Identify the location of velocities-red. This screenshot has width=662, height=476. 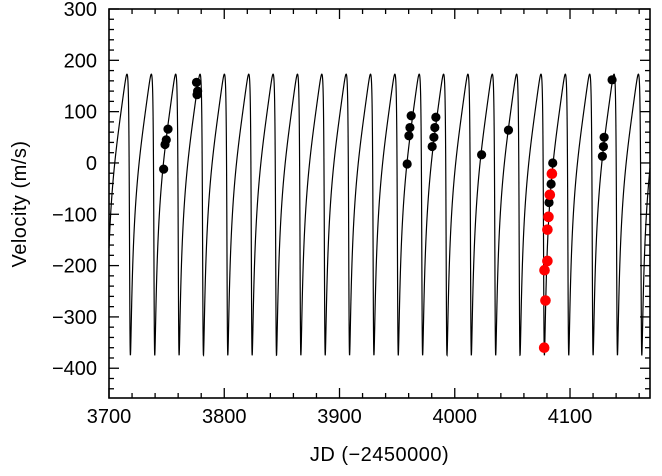
(548, 261).